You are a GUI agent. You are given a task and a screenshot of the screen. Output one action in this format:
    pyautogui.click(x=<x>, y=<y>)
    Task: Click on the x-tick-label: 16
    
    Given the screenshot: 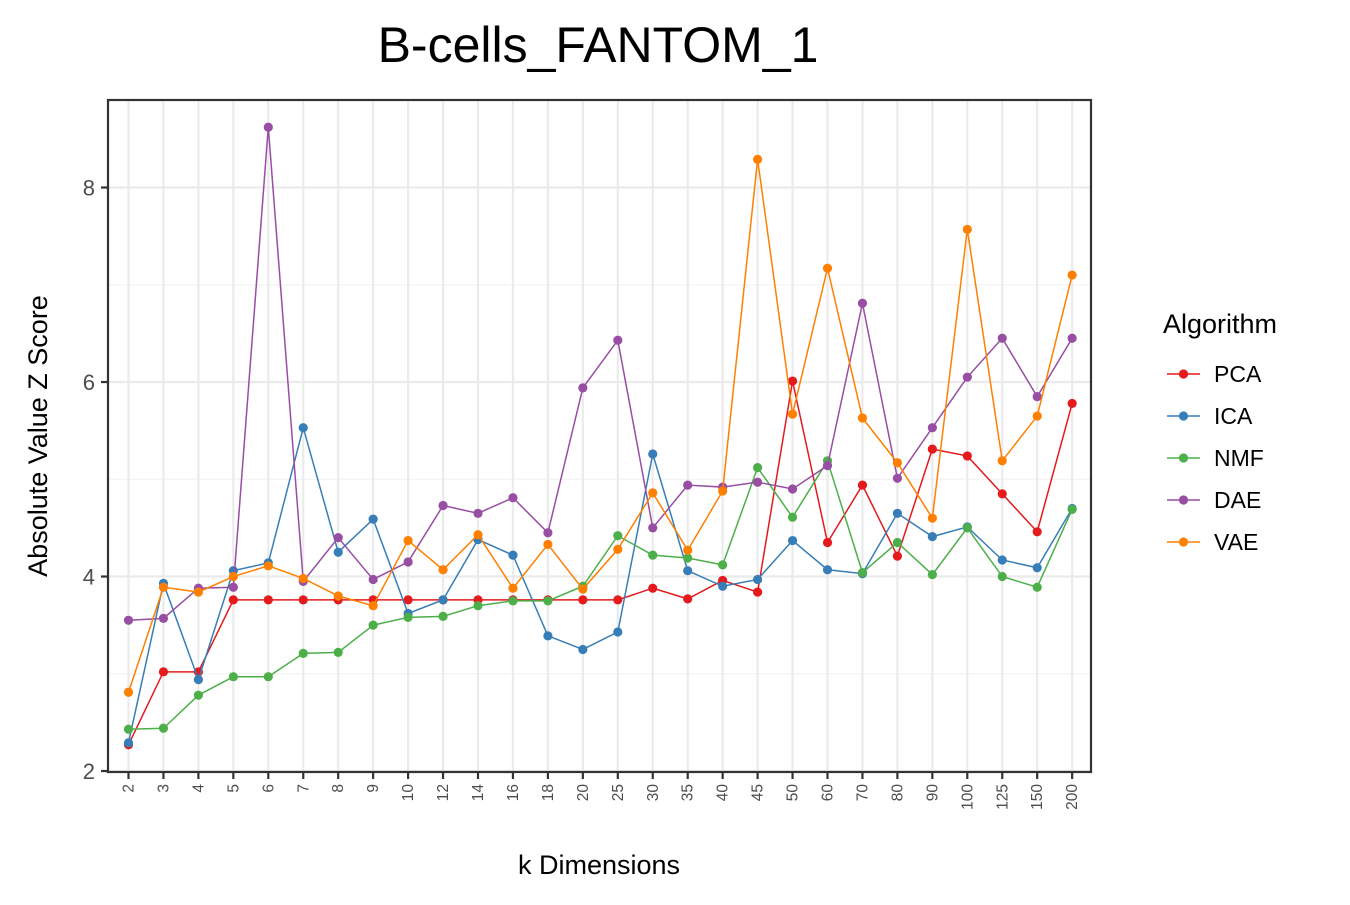 What is the action you would take?
    pyautogui.click(x=513, y=792)
    